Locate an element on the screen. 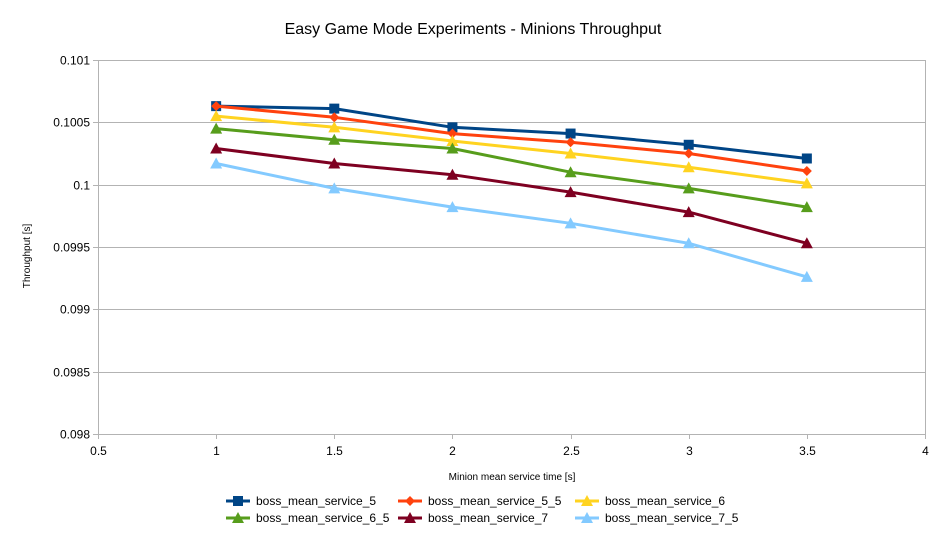 The image size is (947, 533). y-tick-label: 0.0995 is located at coordinates (71, 248).